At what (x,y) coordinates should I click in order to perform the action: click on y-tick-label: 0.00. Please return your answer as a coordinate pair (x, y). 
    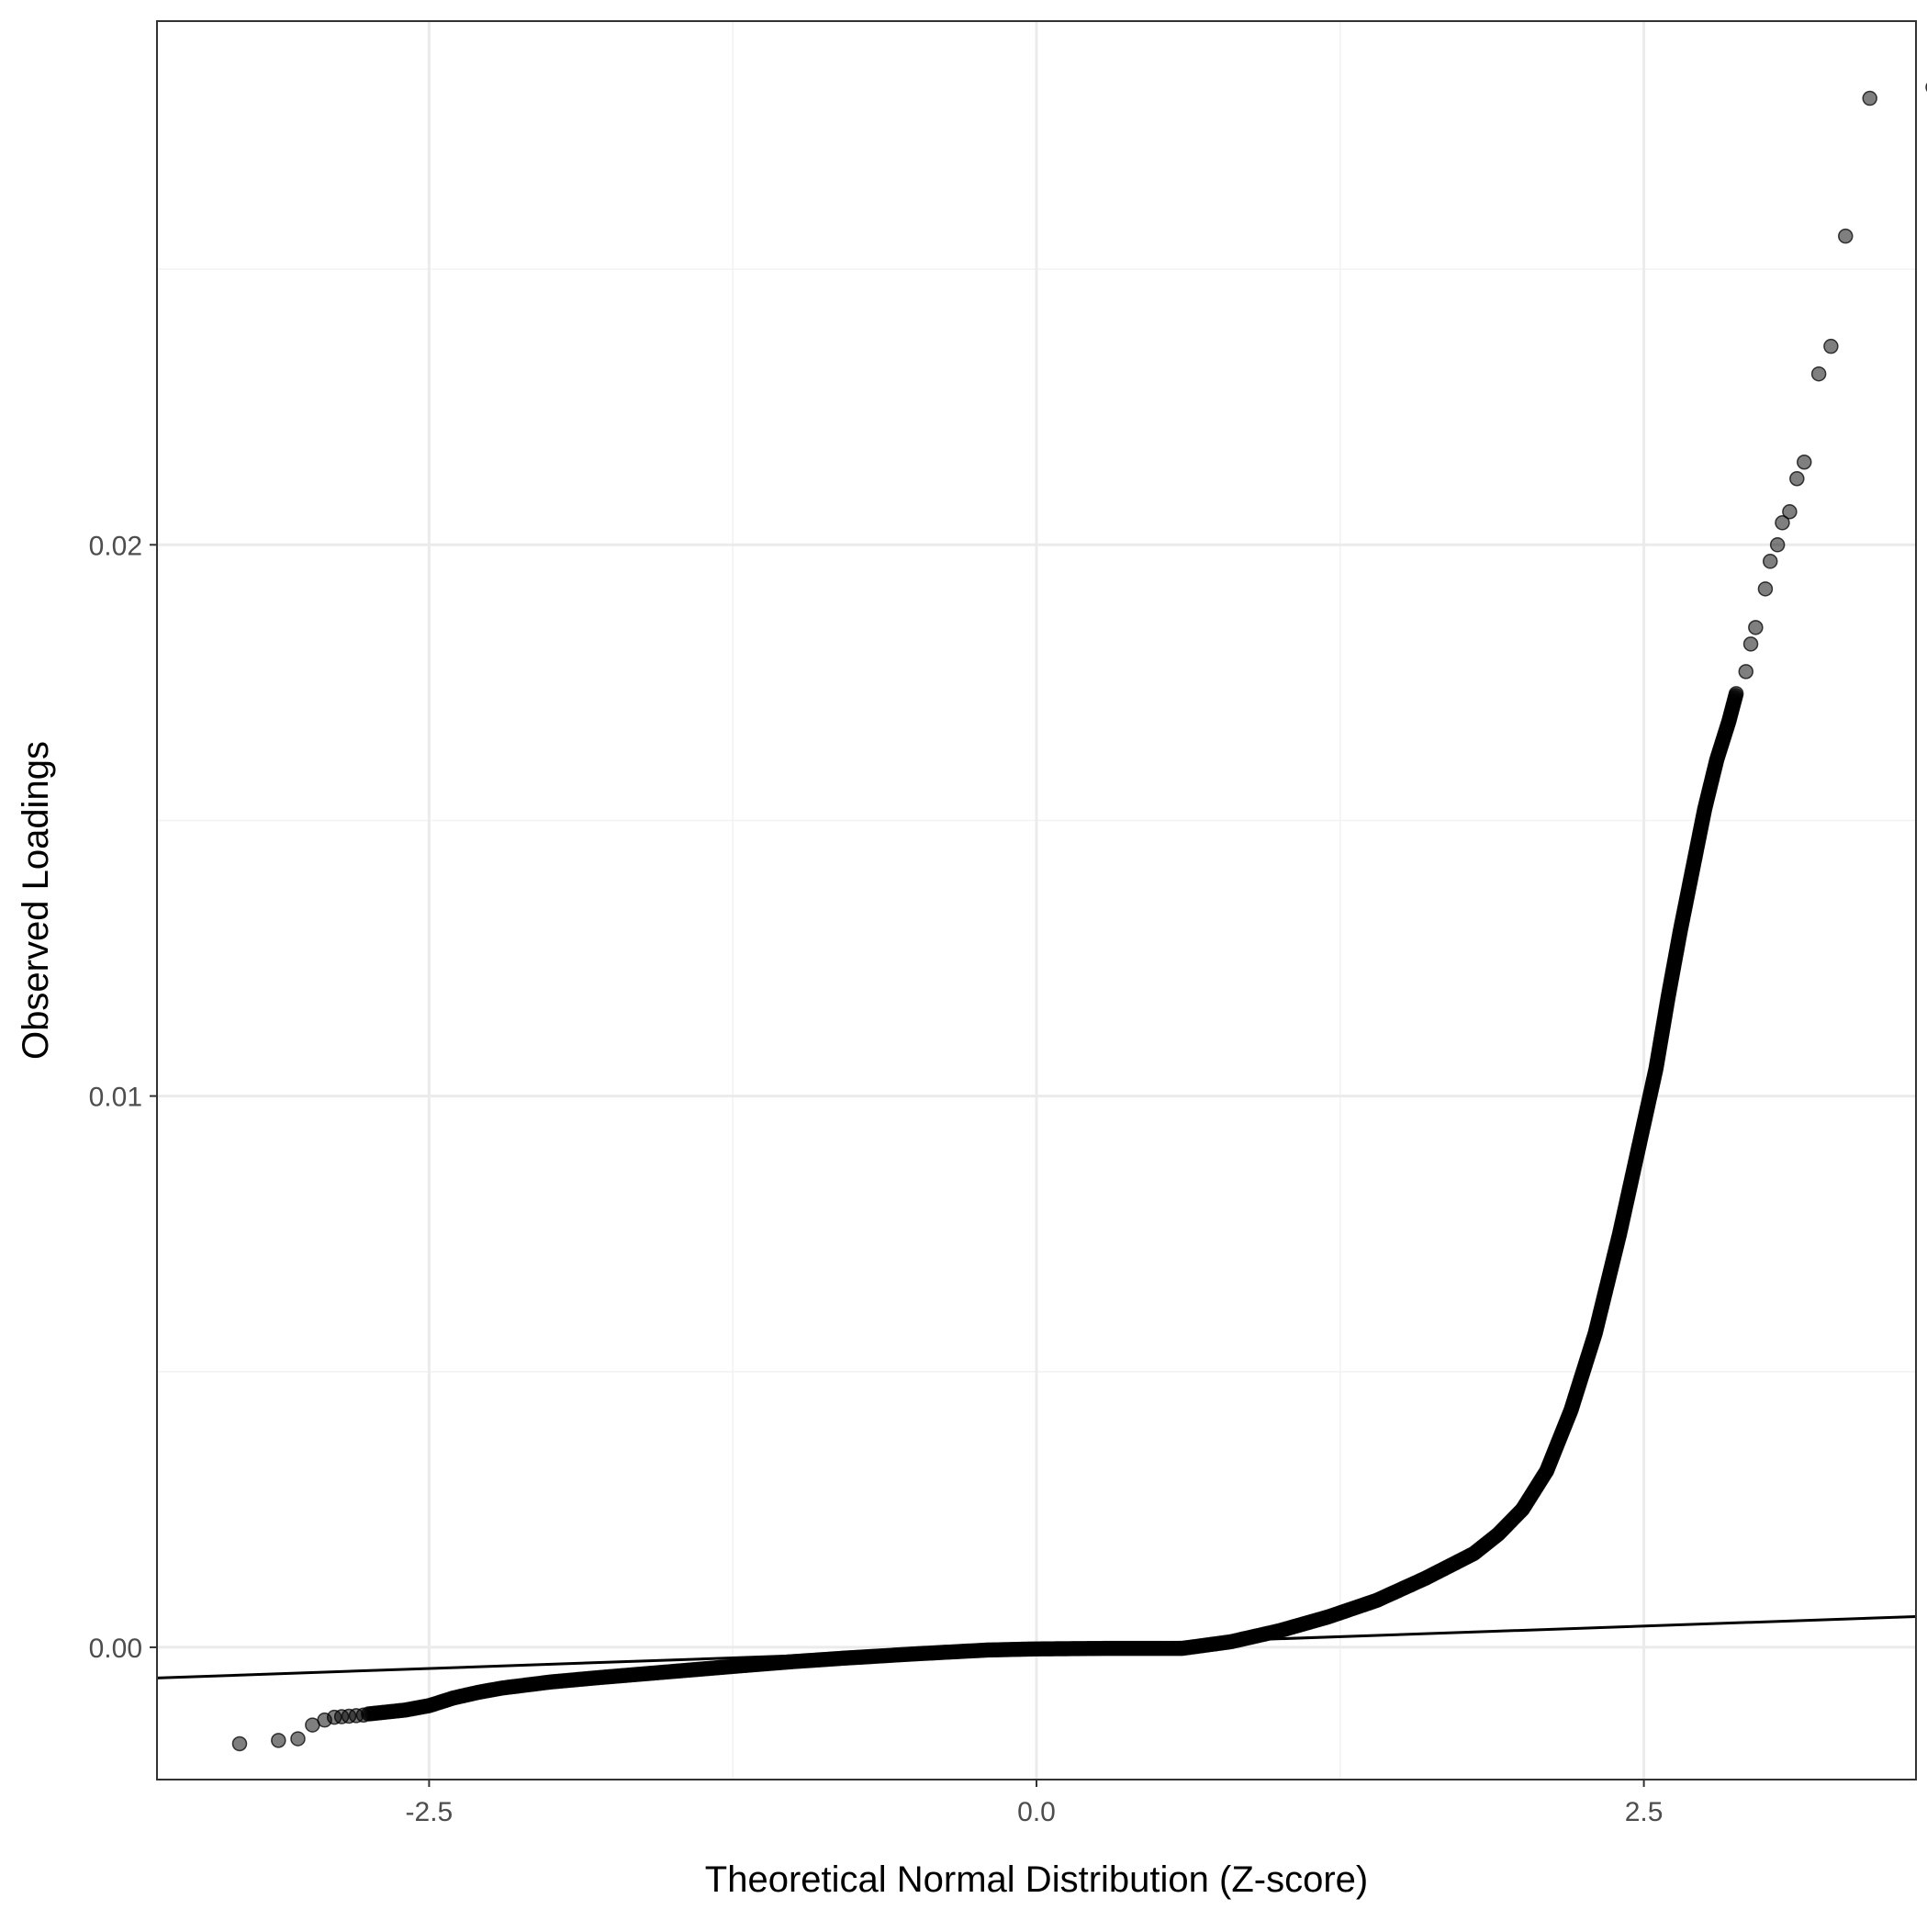
    Looking at the image, I should click on (115, 1649).